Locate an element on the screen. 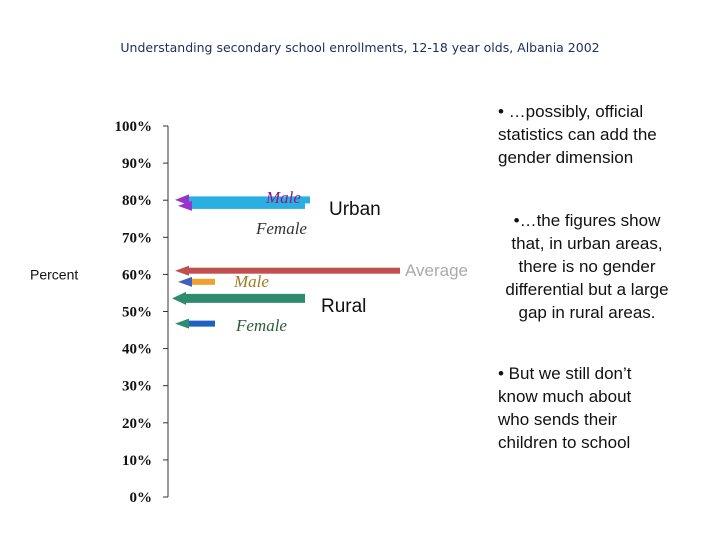 This screenshot has width=720, height=540. arrow-all-average is located at coordinates (287, 270).